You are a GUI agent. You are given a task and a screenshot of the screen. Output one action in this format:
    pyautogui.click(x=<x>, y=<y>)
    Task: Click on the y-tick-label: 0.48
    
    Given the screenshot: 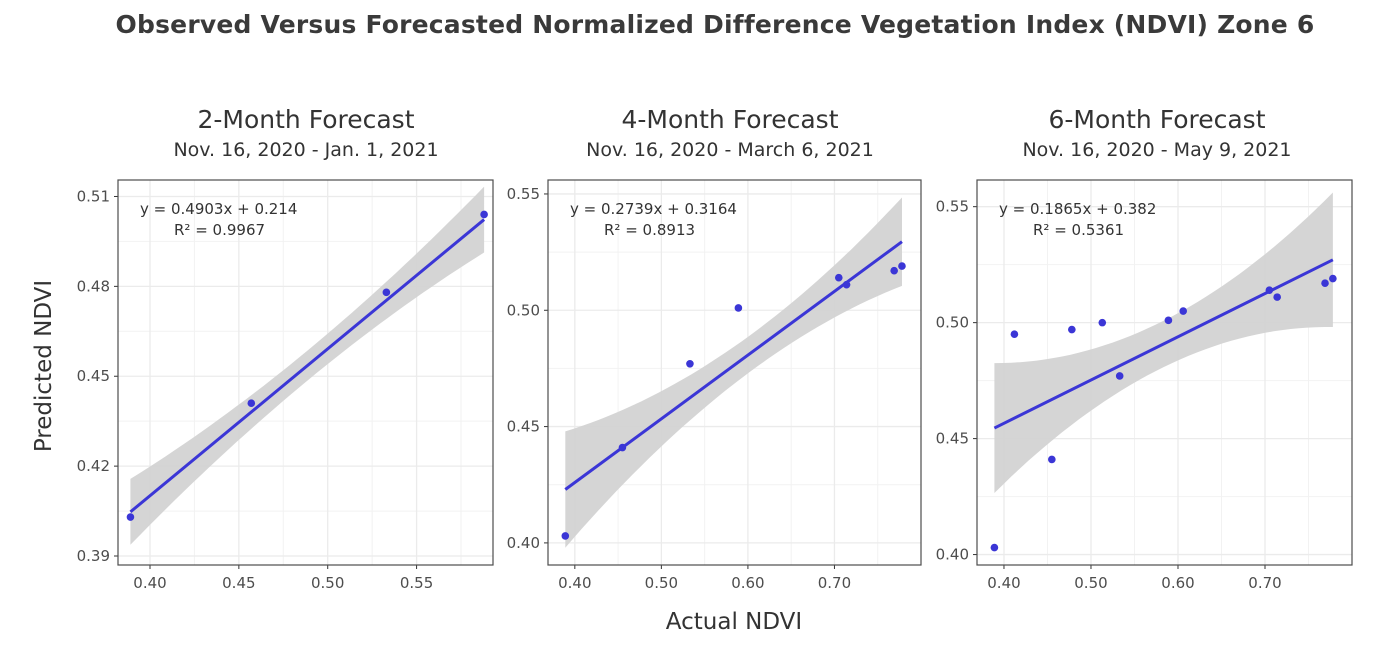 What is the action you would take?
    pyautogui.click(x=93, y=286)
    